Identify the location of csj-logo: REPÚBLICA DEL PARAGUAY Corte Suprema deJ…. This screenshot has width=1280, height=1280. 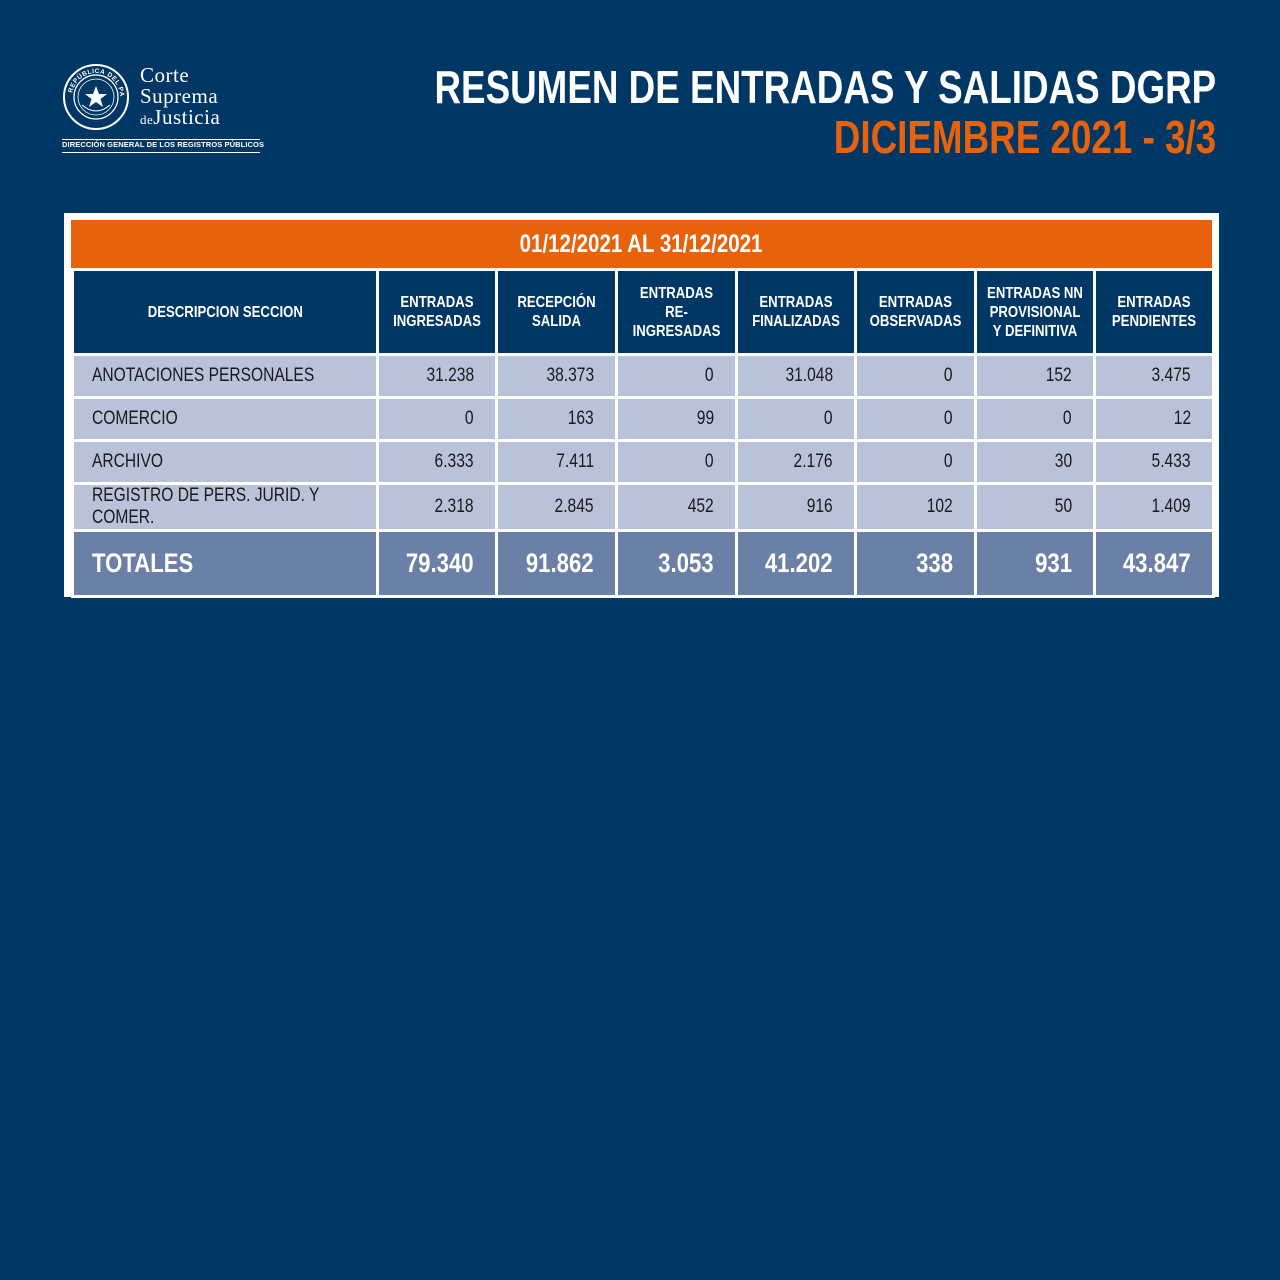
(163, 109).